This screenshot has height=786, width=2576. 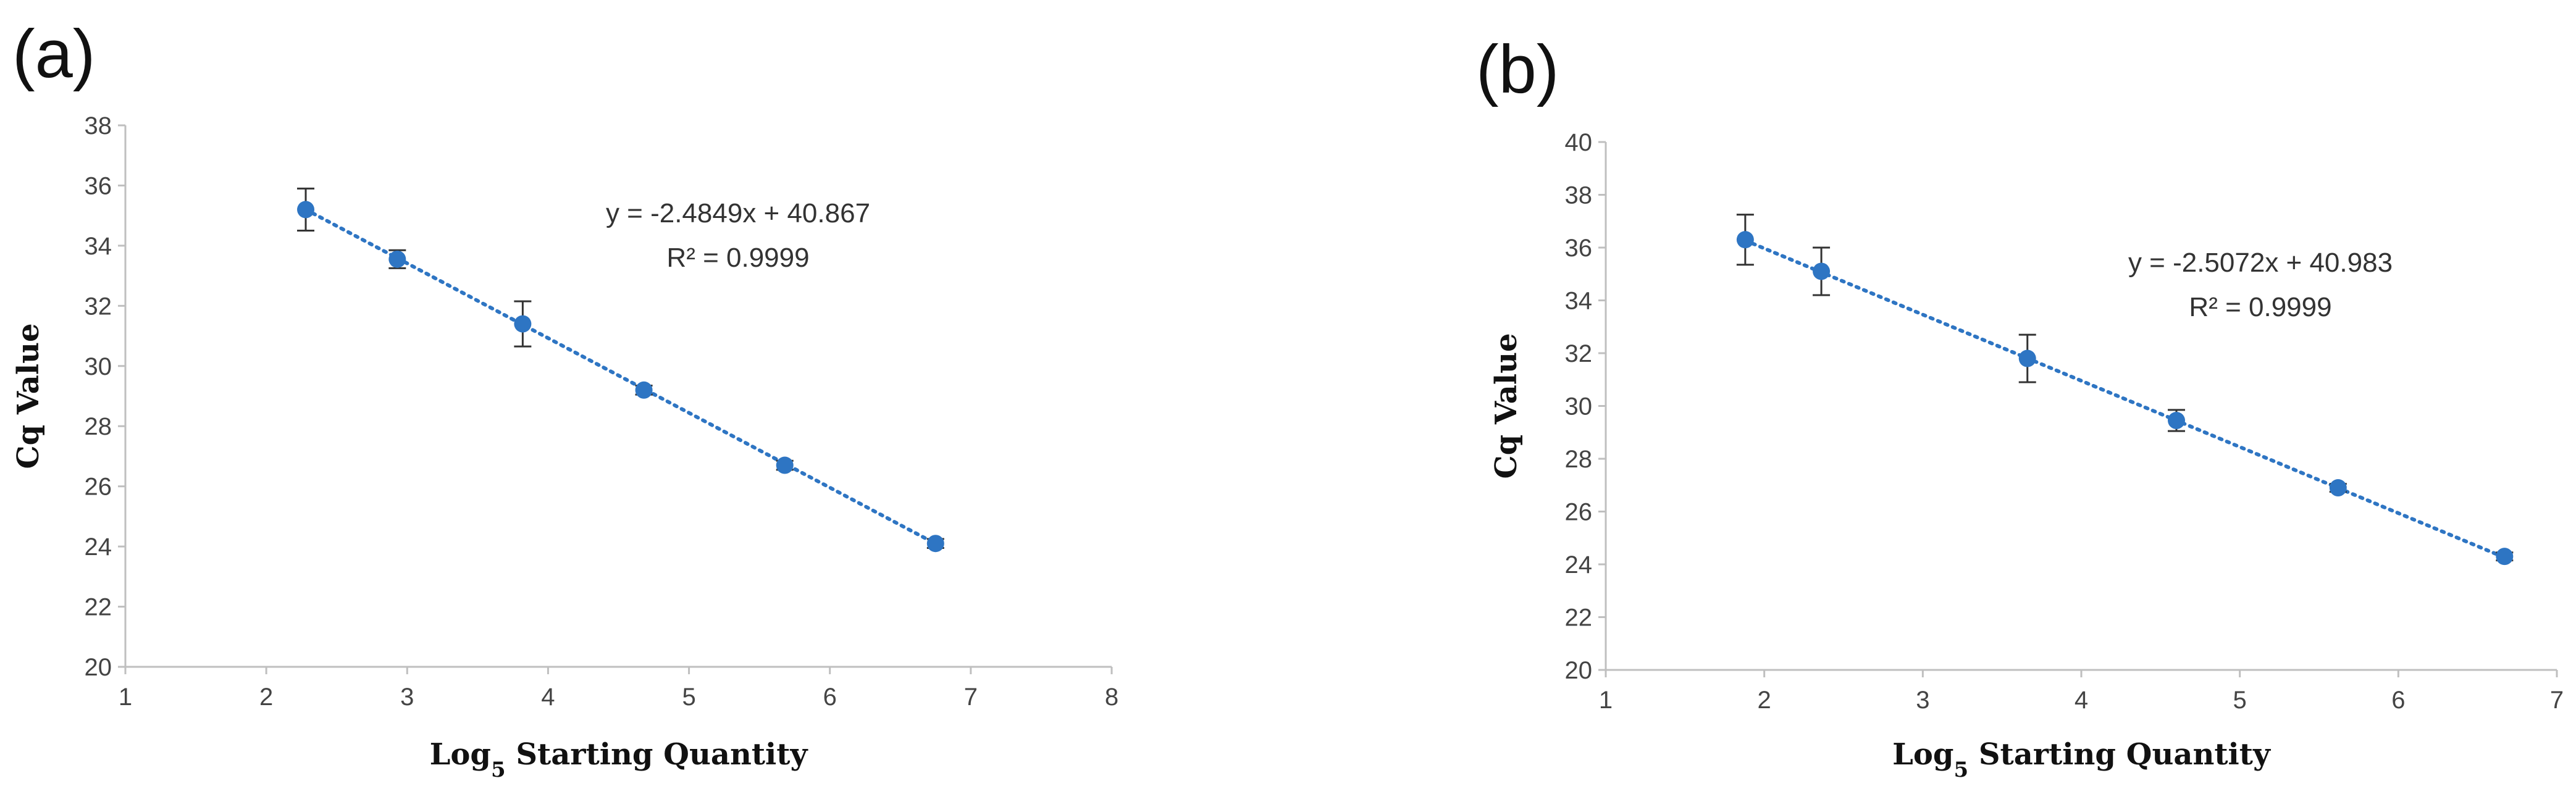 I want to click on y-tick-label: 40, so click(x=1579, y=142).